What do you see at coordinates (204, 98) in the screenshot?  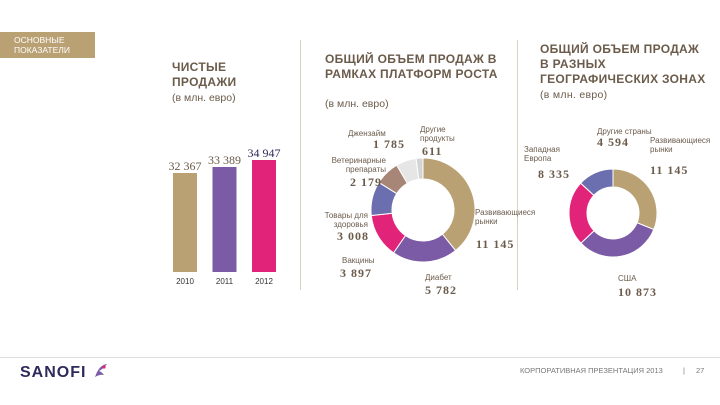 I see `net-sales-subtitle: (в млн. евро)` at bounding box center [204, 98].